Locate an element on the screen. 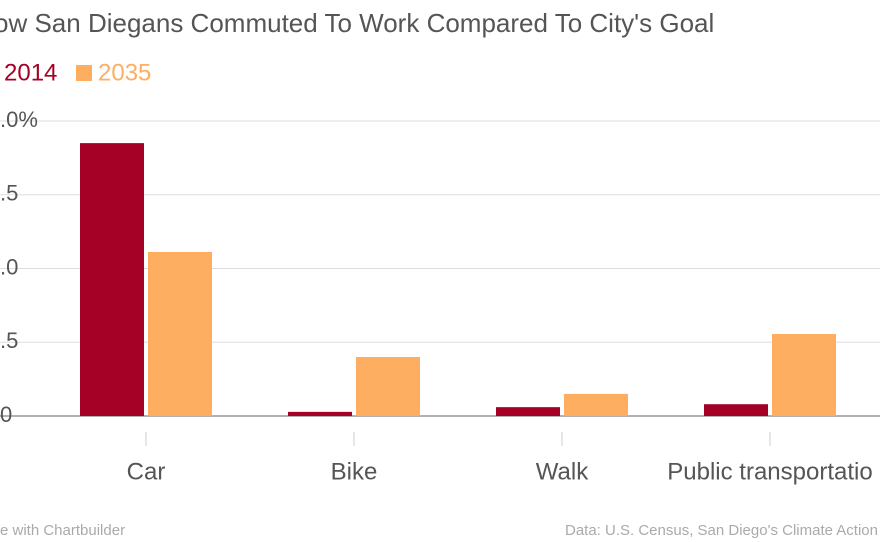 This screenshot has height=542, width=880. x-tick-label: Public transportatio is located at coordinates (769, 471).